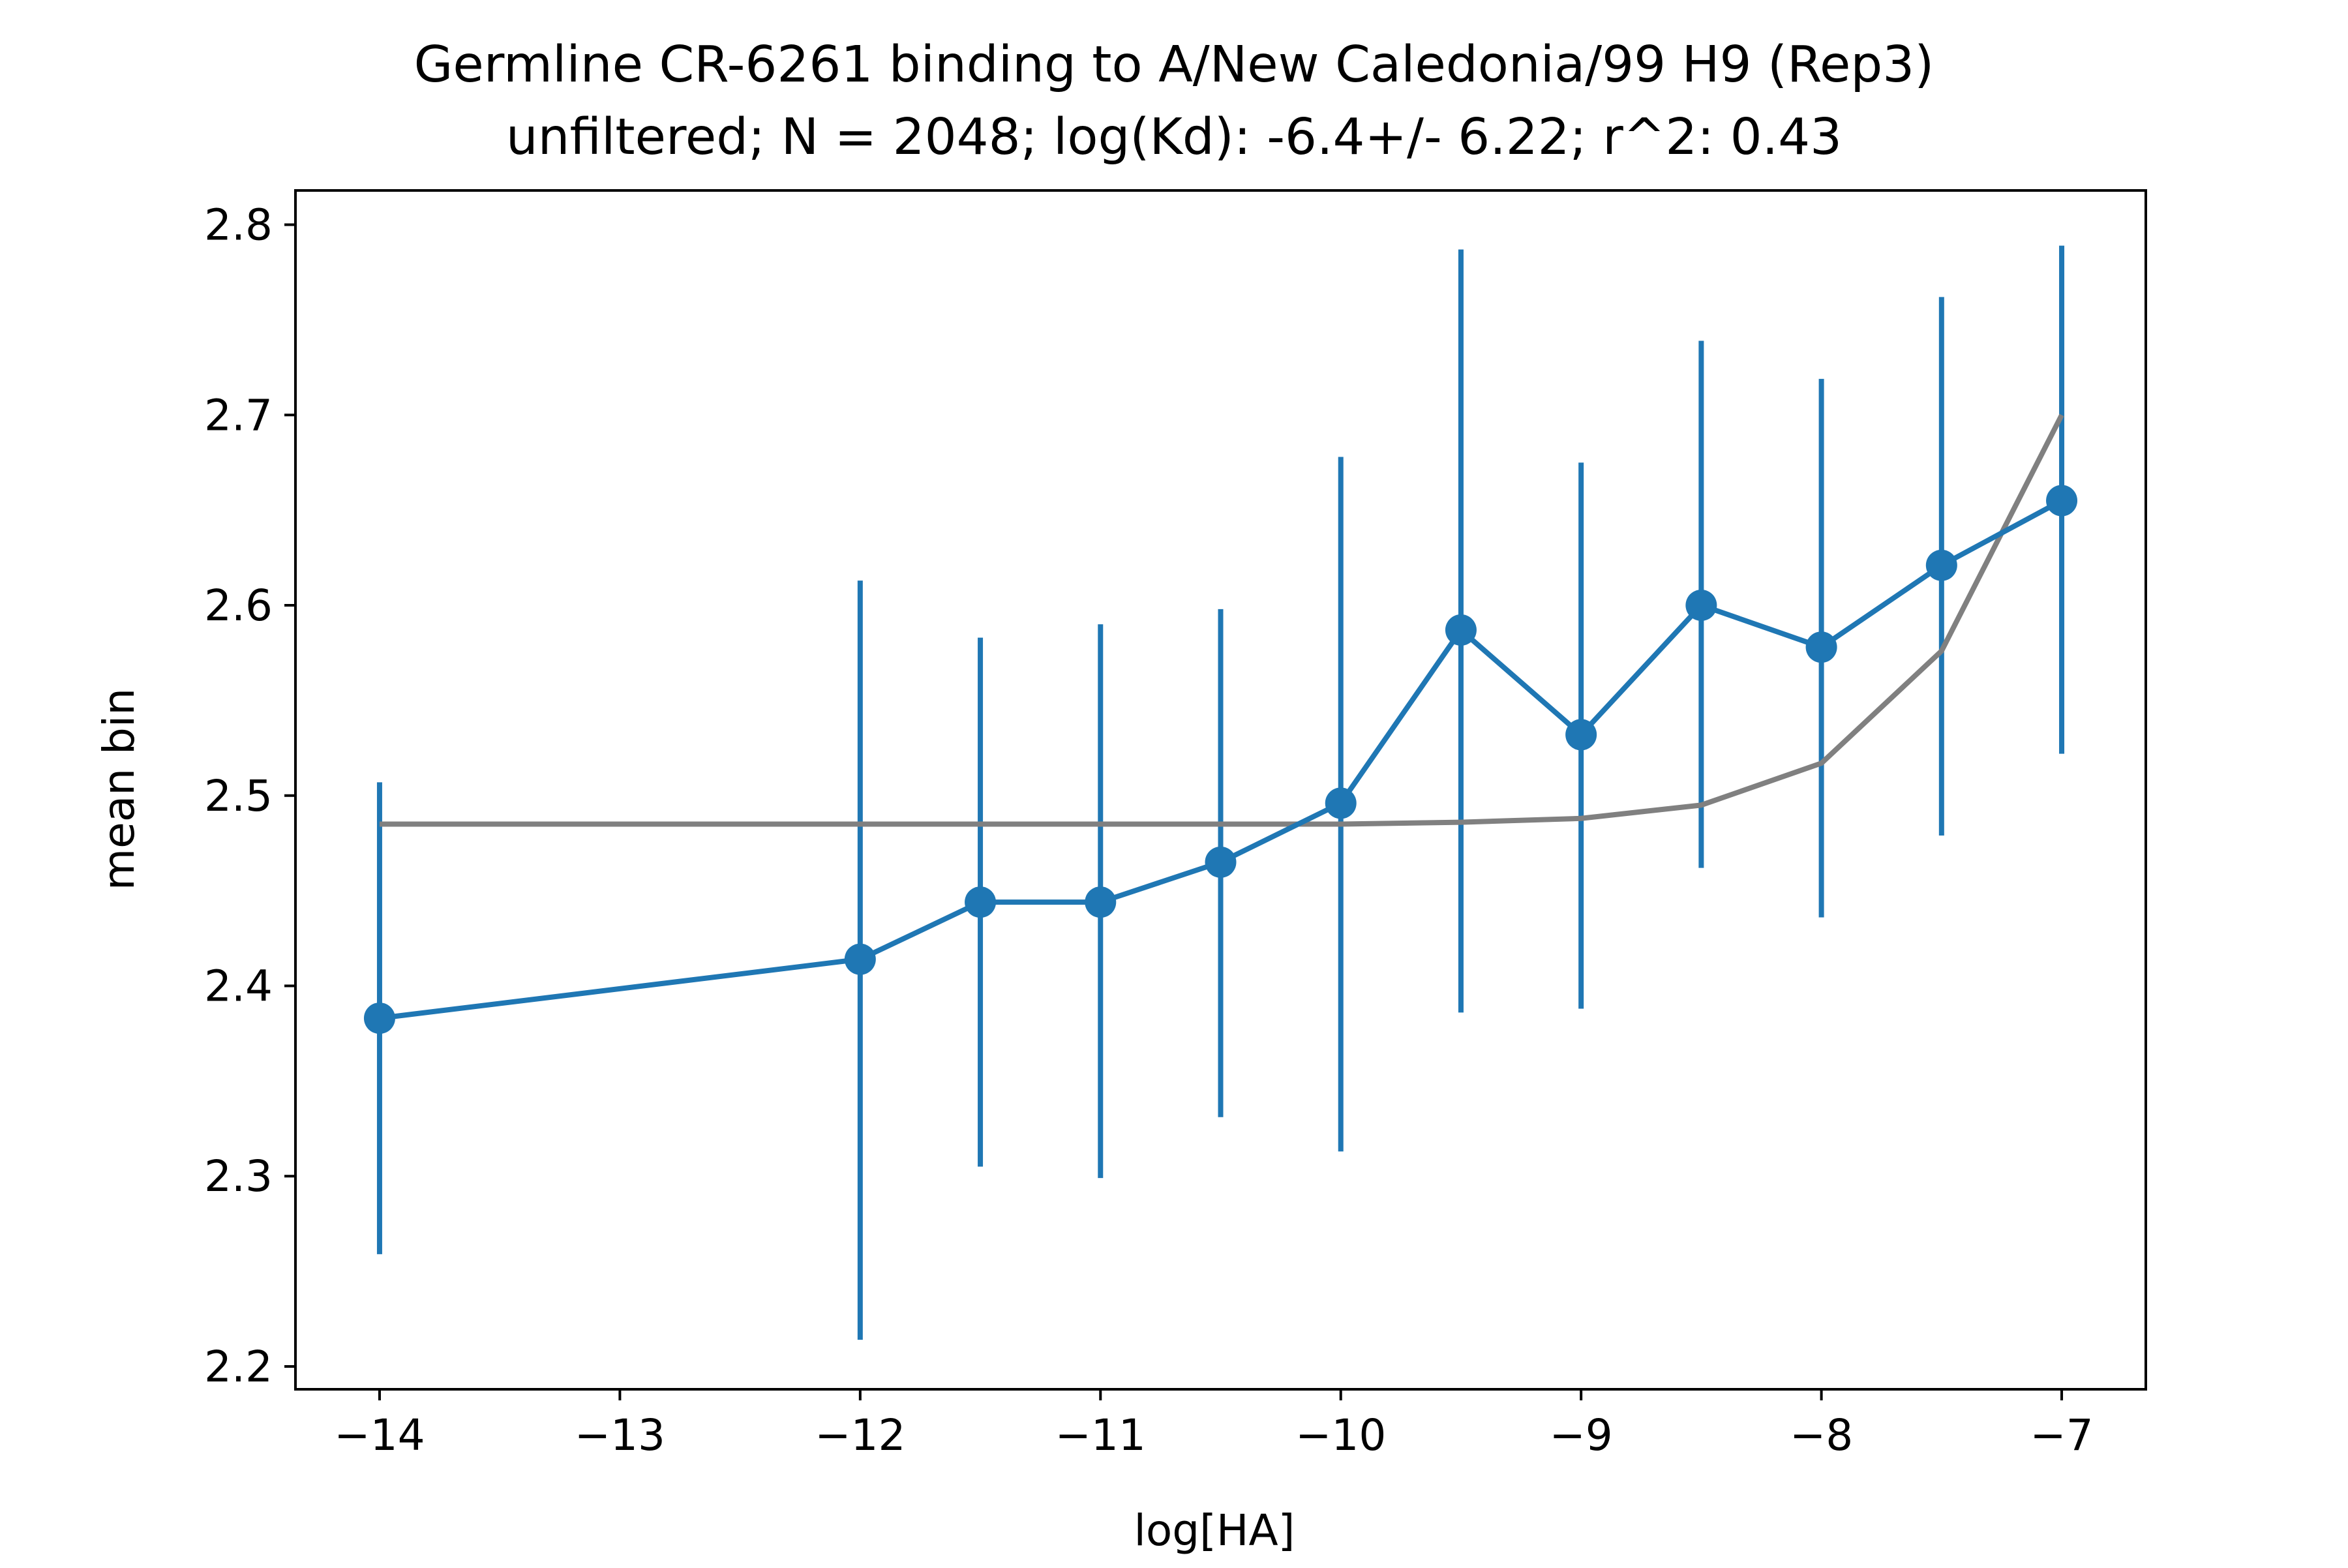 The height and width of the screenshot is (1568, 2348). Describe the element at coordinates (1581, 1435) in the screenshot. I see `x-tick-label: −9` at that location.